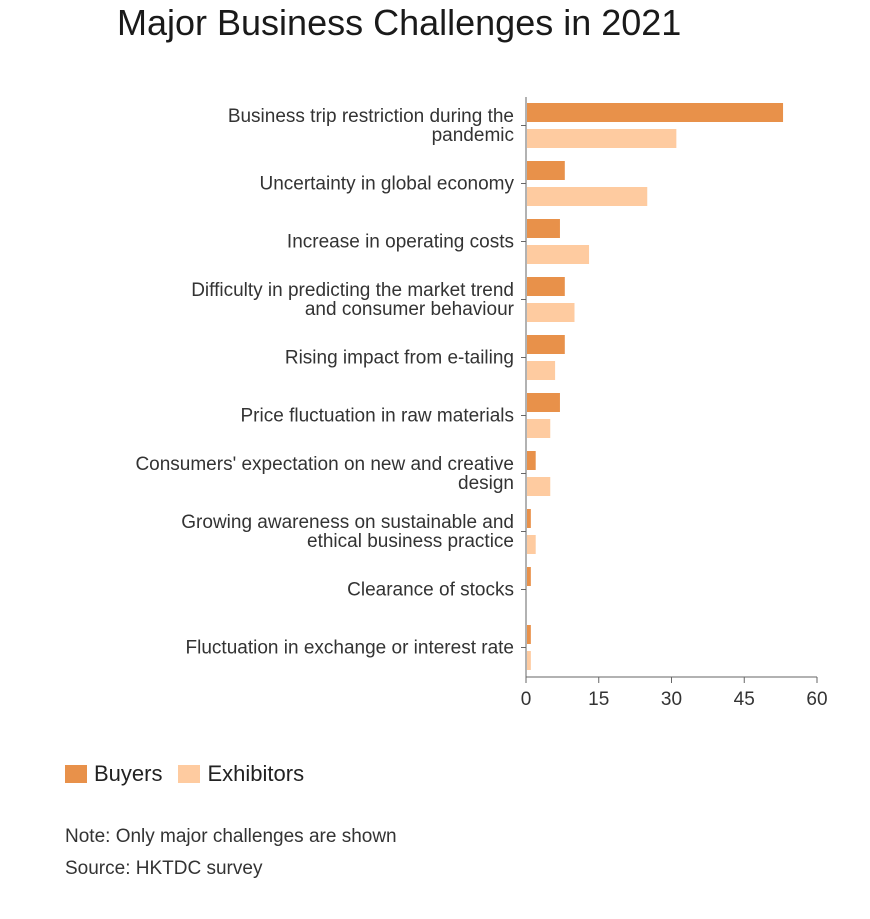 The width and height of the screenshot is (870, 919). Describe the element at coordinates (350, 648) in the screenshot. I see `category-label-9: Fluctuation in exchange or interest rate` at that location.